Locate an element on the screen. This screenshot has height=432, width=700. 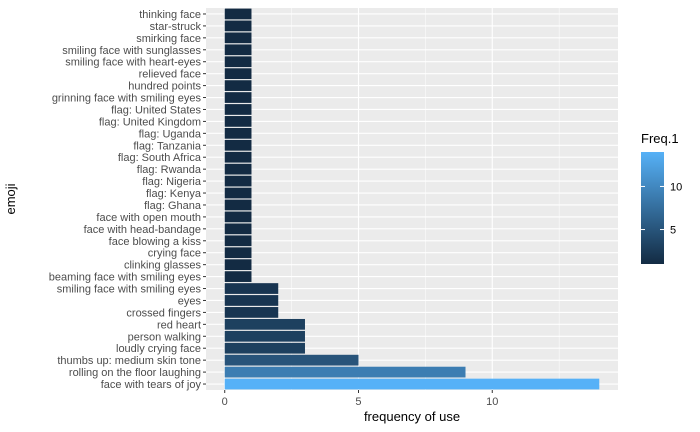
x-axis-title: frequency of use is located at coordinates (412, 416).